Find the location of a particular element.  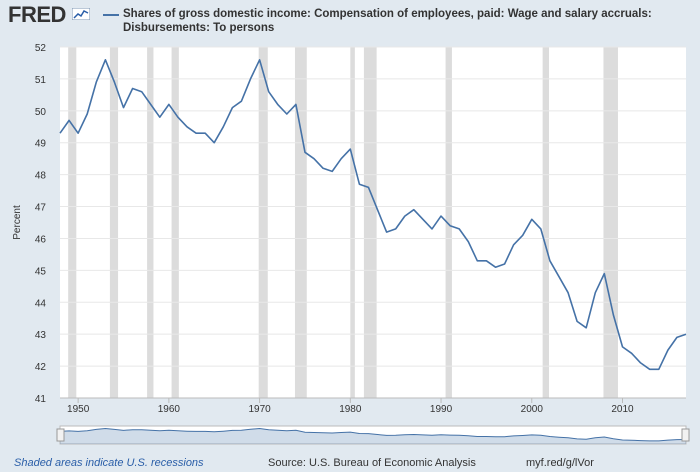

y-tick-label-46: 46 is located at coordinates (41, 239).